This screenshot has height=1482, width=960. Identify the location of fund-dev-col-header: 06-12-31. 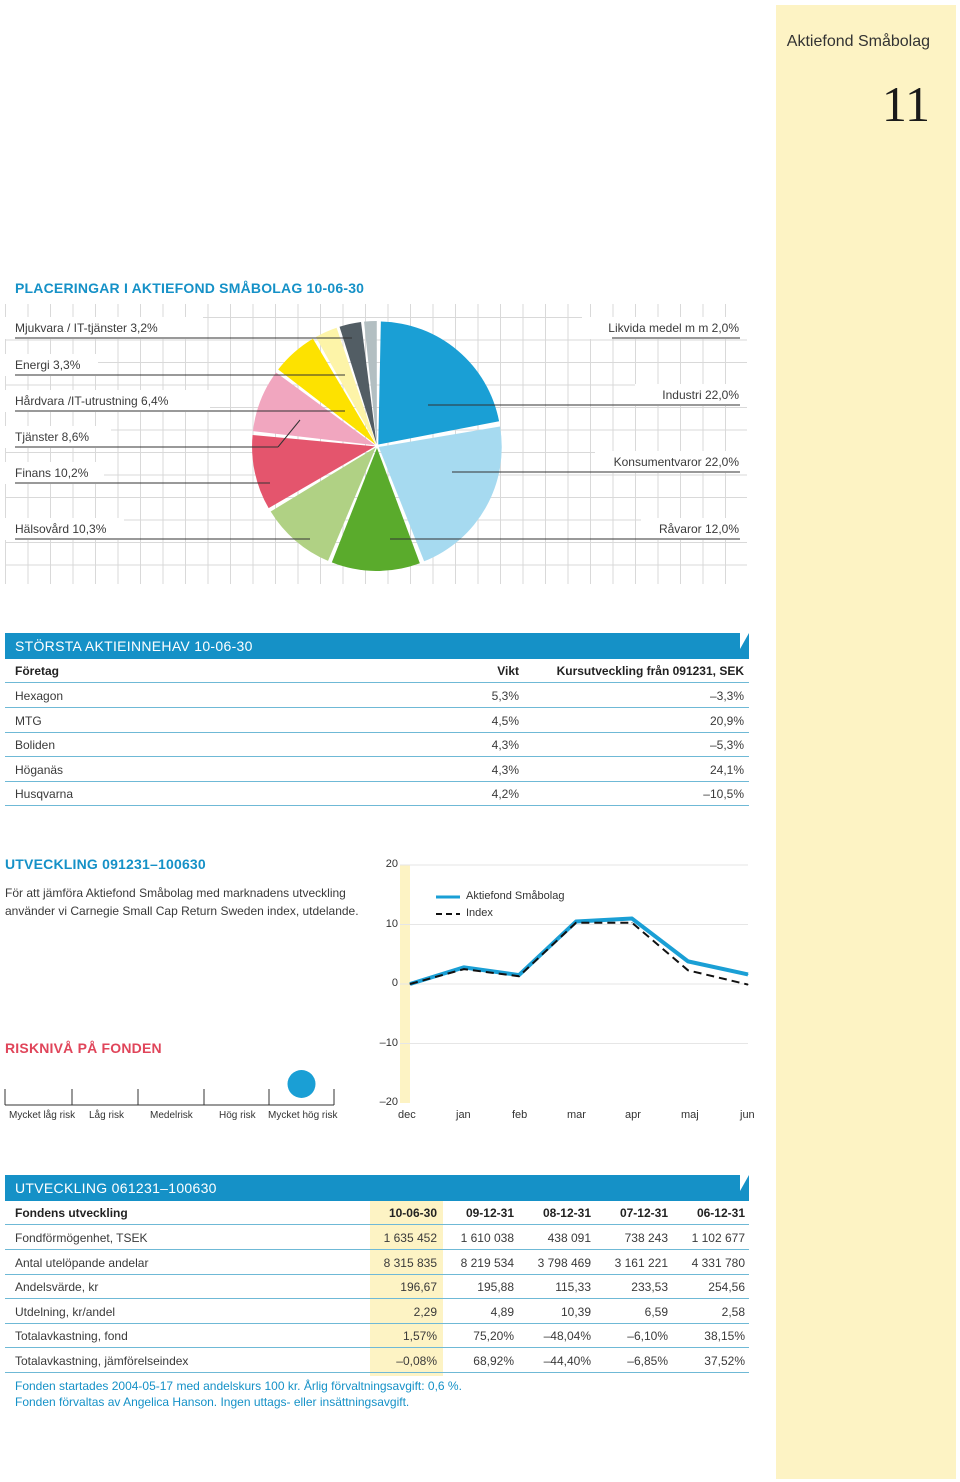
(720, 1213).